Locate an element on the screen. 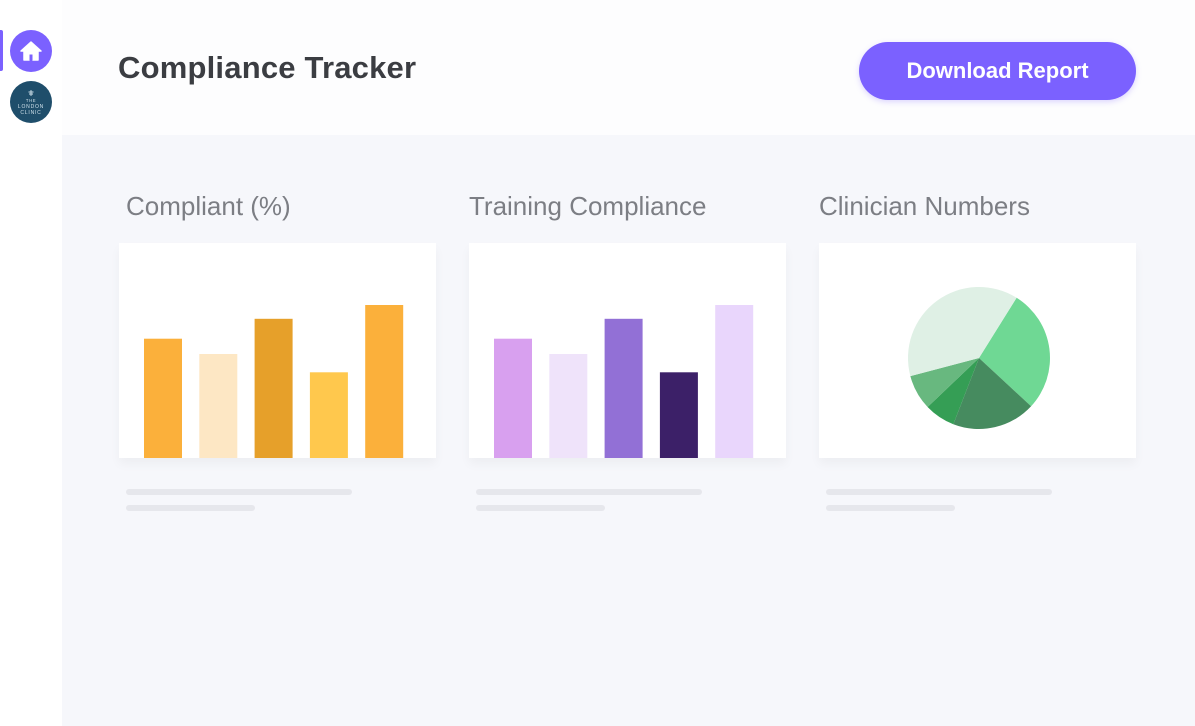 The width and height of the screenshot is (1195, 726). active-indicator is located at coordinates (1, 50).